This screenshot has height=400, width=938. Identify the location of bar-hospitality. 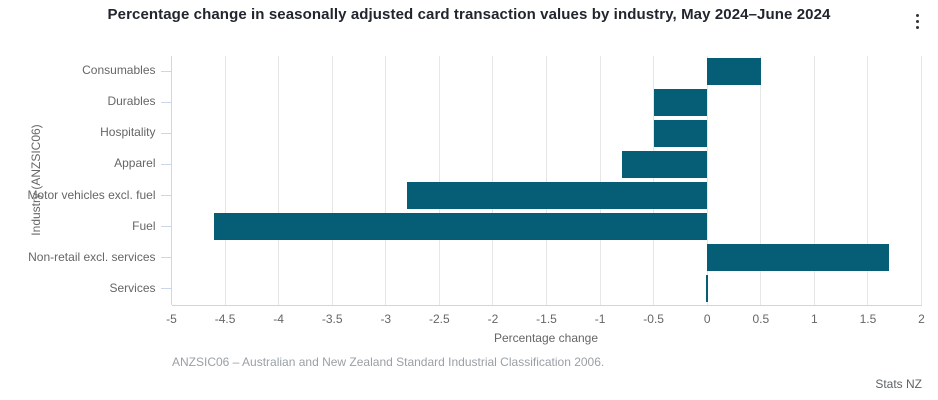
(680, 133).